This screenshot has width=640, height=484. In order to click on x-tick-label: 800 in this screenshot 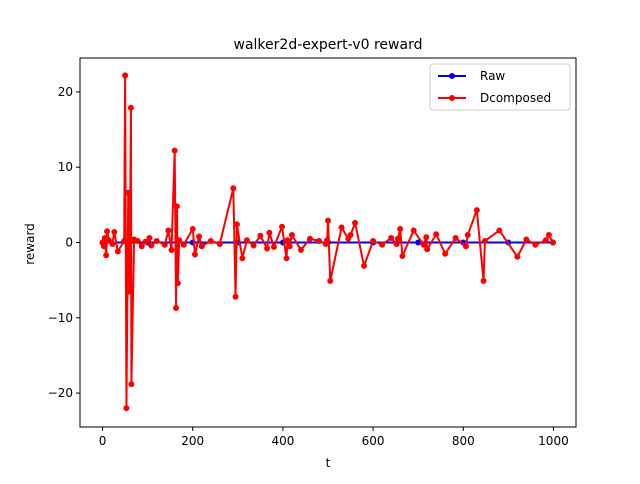, I will do `click(463, 441)`.